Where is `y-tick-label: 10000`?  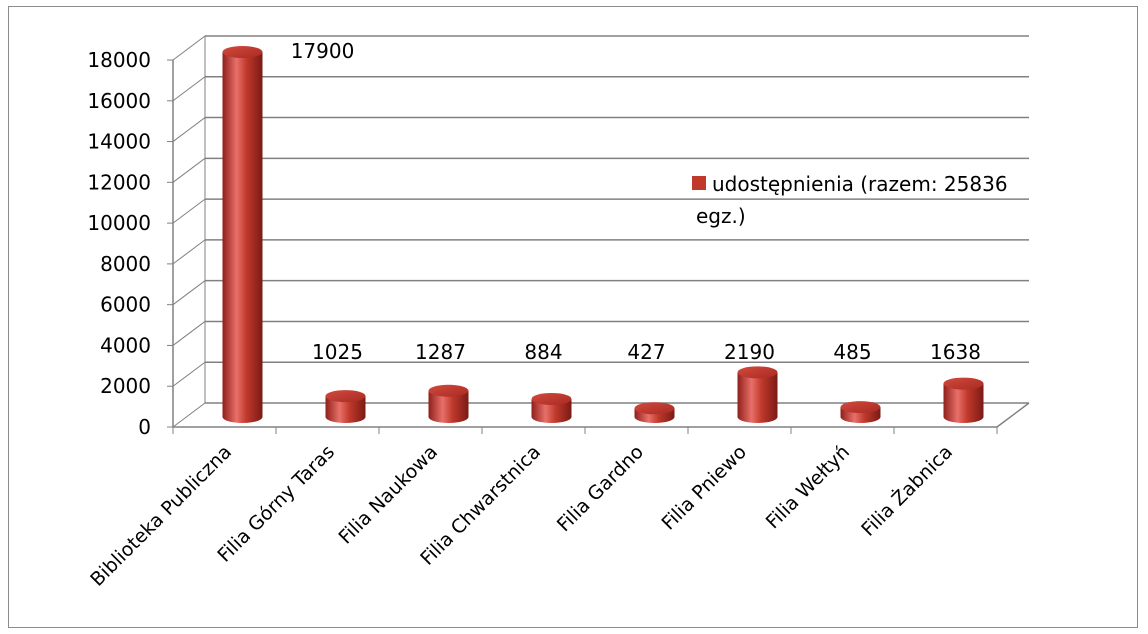 y-tick-label: 10000 is located at coordinates (119, 223).